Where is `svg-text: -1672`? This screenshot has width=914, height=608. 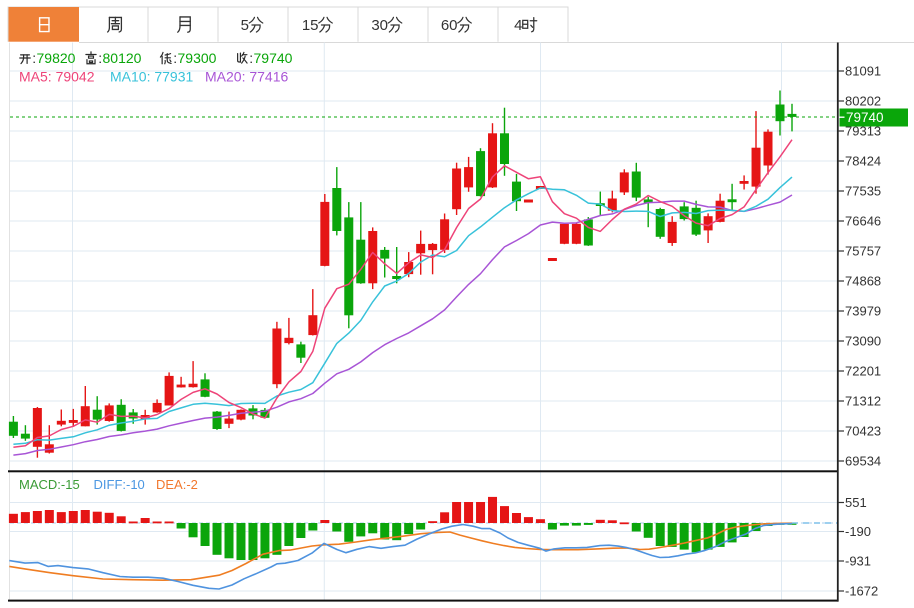 svg-text: -1672 is located at coordinates (861, 591).